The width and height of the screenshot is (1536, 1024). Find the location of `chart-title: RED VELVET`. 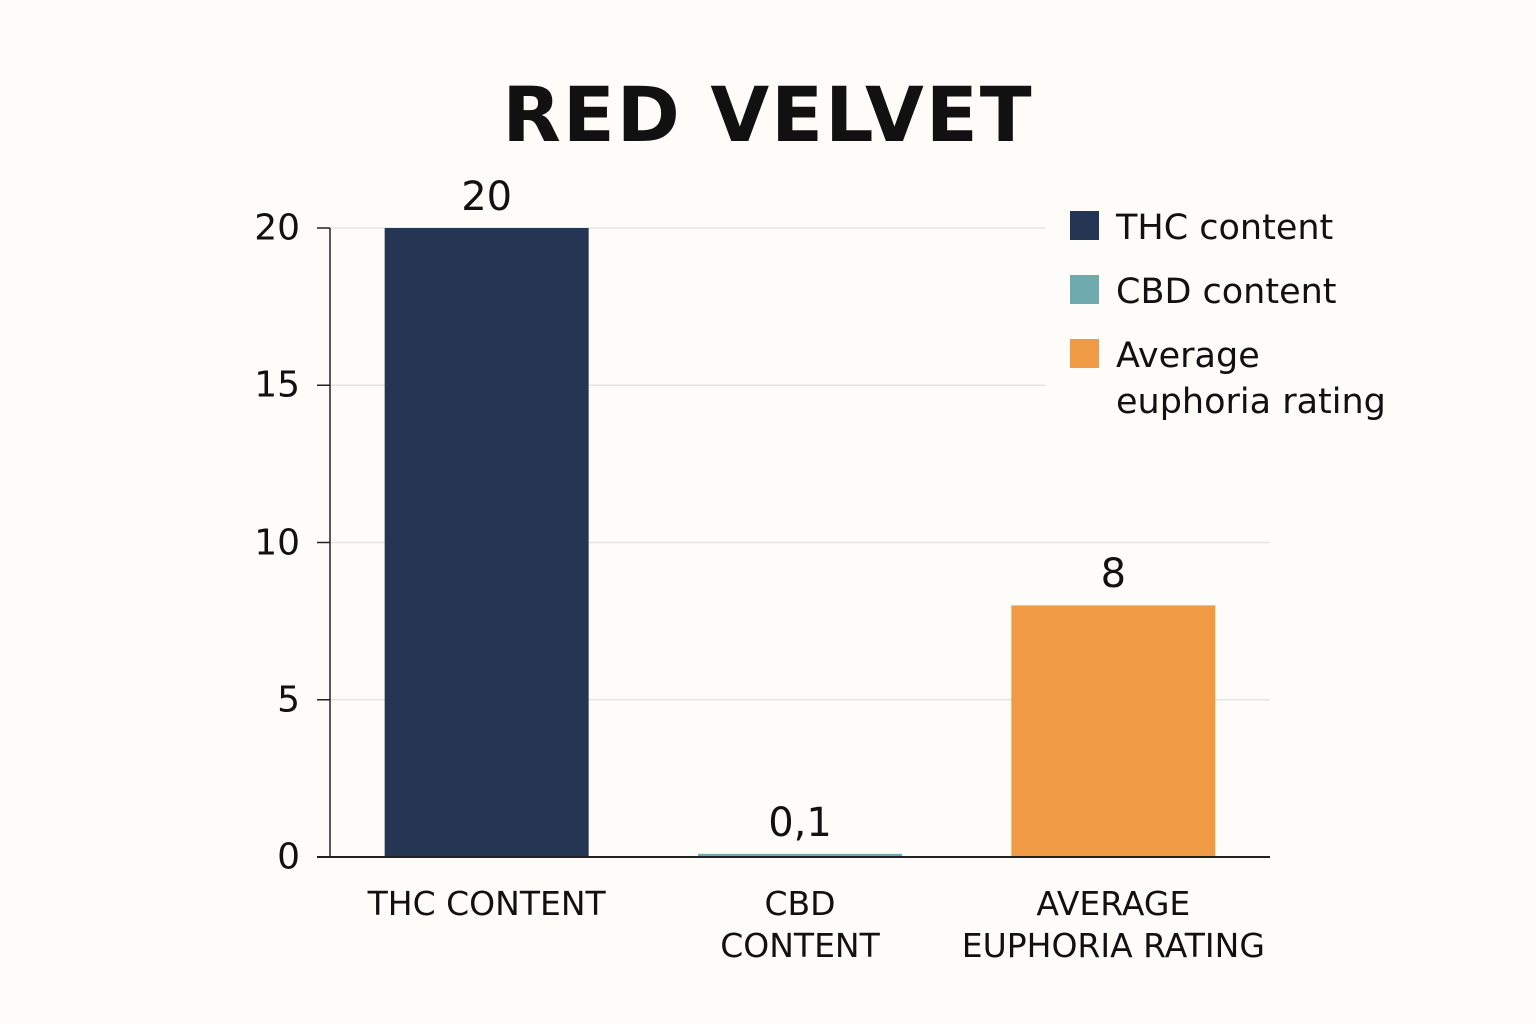

chart-title: RED VELVET is located at coordinates (768, 114).